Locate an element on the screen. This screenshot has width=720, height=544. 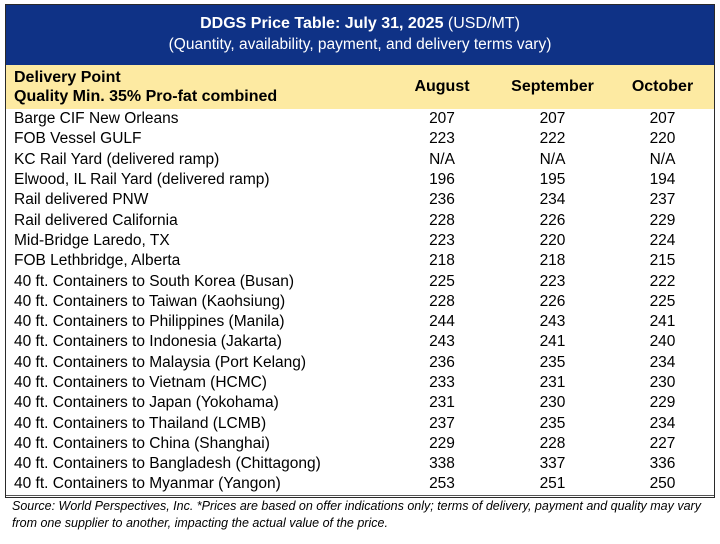
october-price-cell: 215 is located at coordinates (662, 261).